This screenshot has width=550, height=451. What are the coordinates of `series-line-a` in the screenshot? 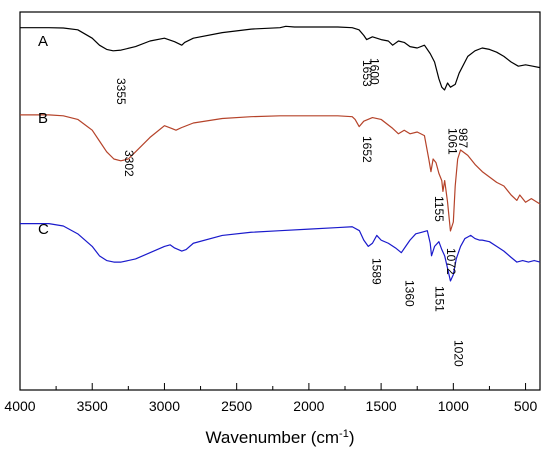 It's located at (280, 58).